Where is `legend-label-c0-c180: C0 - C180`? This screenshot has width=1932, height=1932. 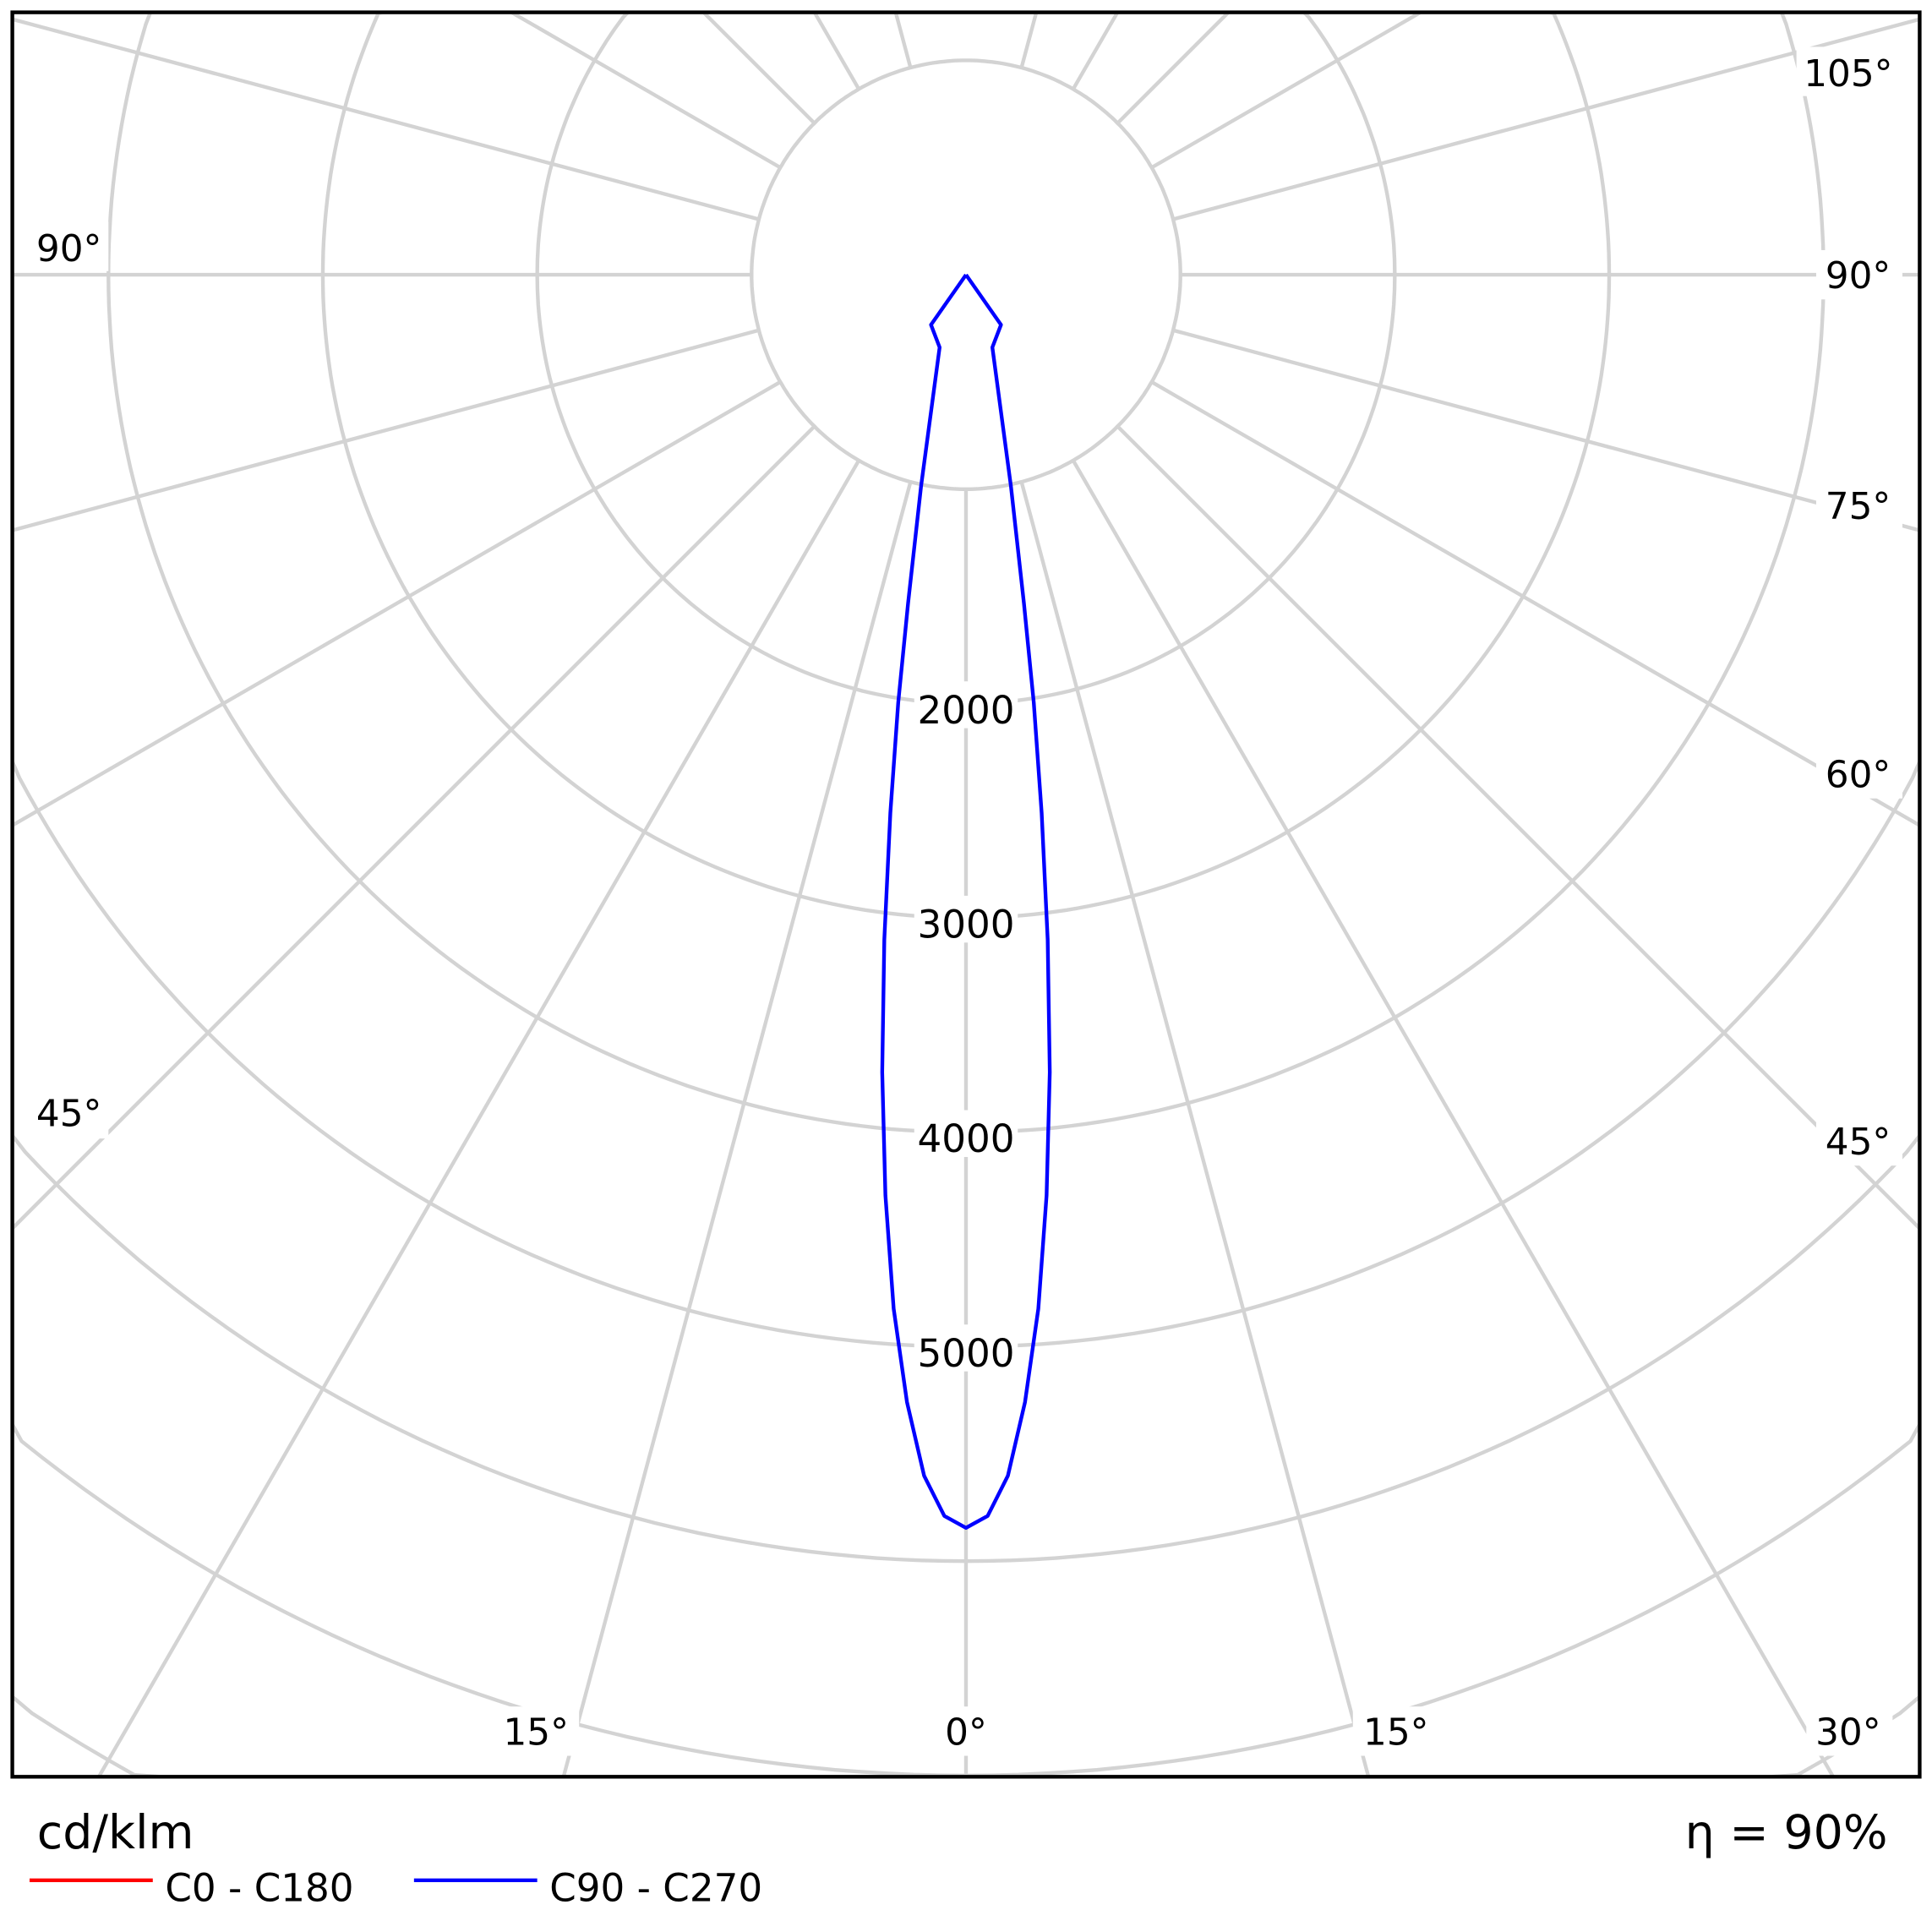
legend-label-c0-c180: C0 - C180 is located at coordinates (259, 1888).